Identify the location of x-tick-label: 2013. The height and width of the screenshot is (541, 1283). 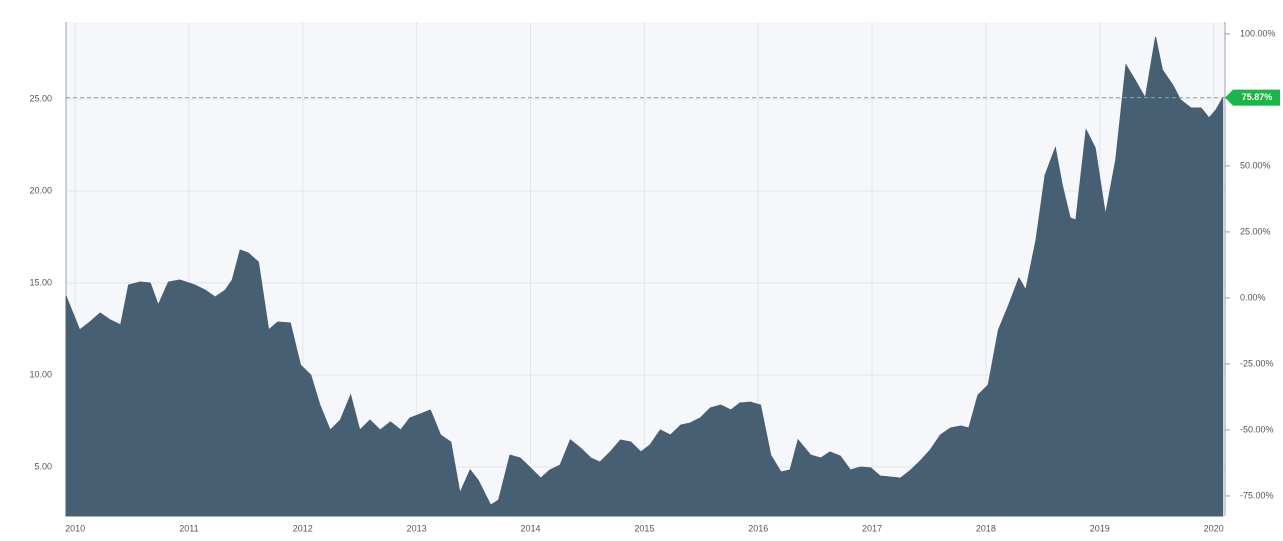
(417, 528).